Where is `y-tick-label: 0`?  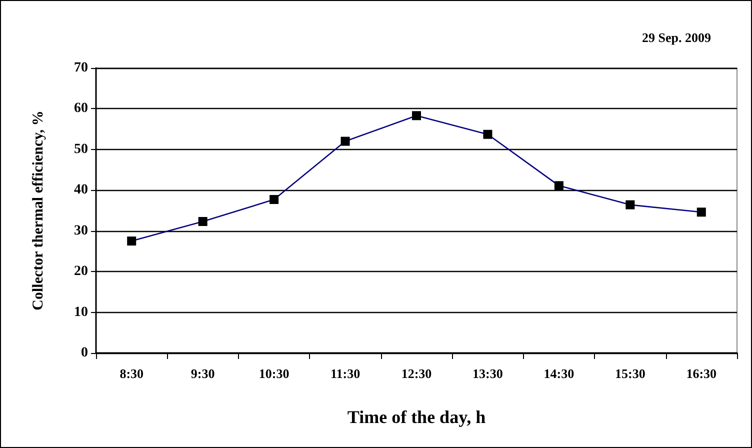
y-tick-label: 0 is located at coordinates (84, 353).